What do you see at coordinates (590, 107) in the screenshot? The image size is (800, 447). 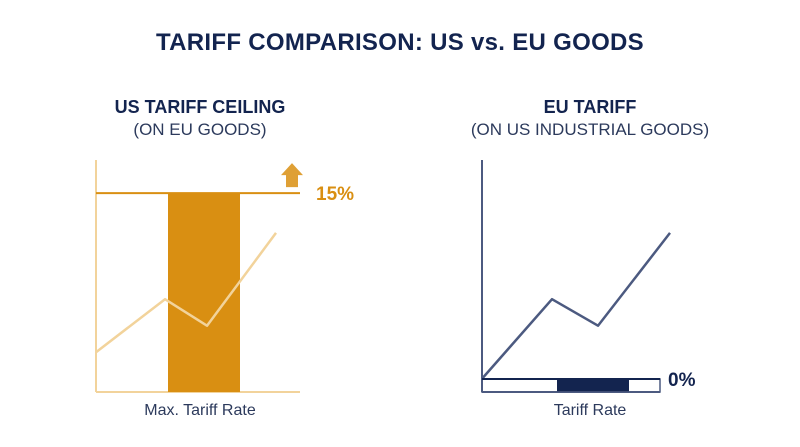 I see `eu-panel-title: EU TARIFF` at bounding box center [590, 107].